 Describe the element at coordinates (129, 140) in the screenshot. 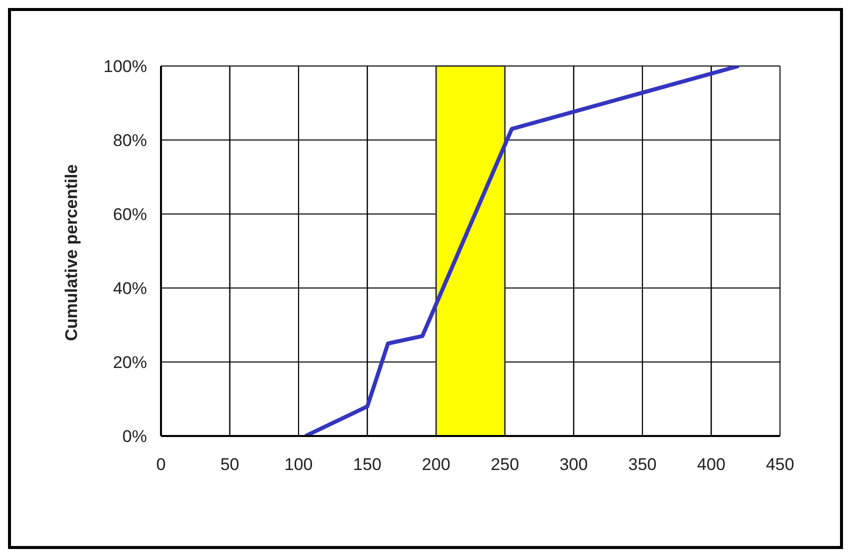

I see `y-tick-label: 80%` at that location.